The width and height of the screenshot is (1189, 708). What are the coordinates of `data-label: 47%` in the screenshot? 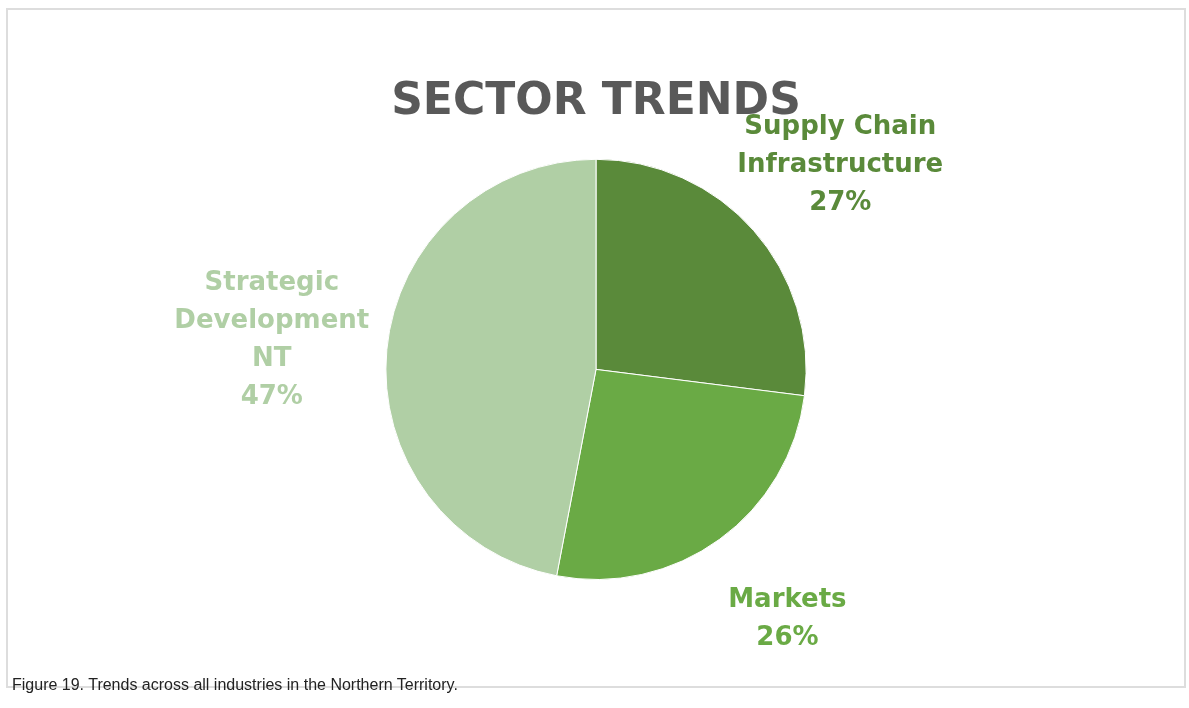 It's located at (271, 395).